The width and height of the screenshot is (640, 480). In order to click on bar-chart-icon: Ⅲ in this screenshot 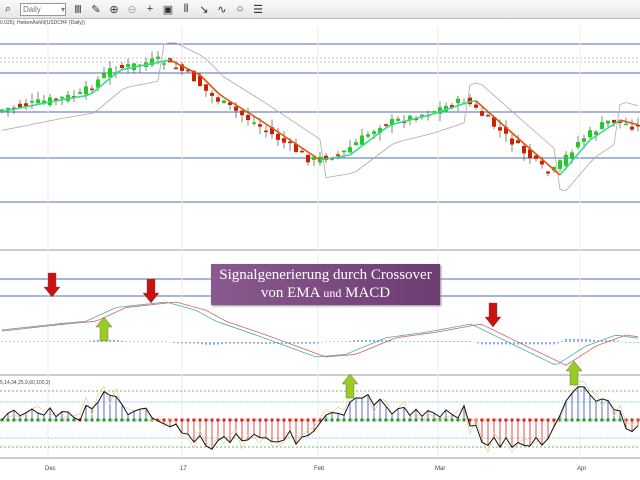, I will do `click(78, 9)`.